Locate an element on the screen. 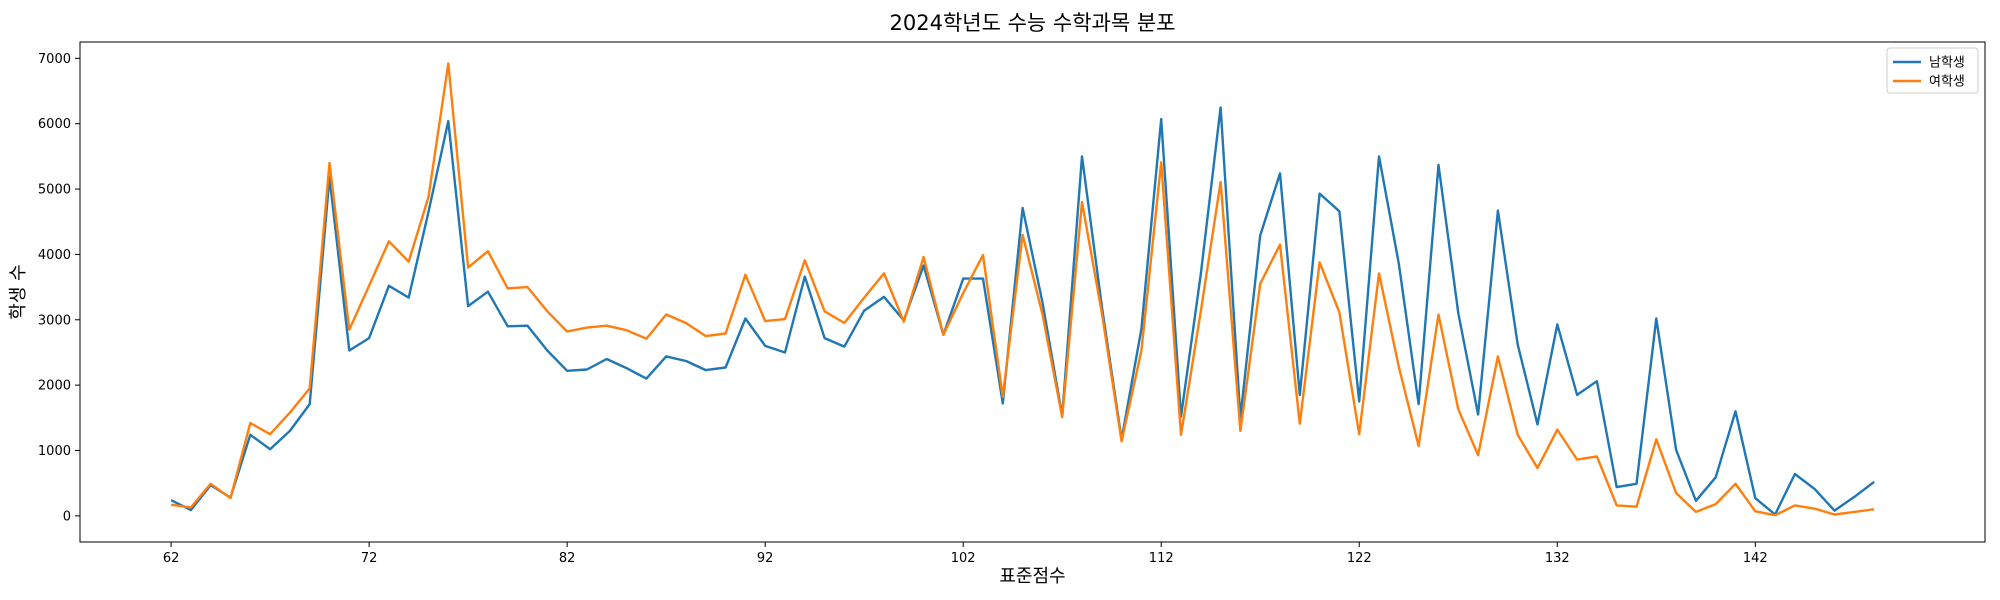  y-tick-label: 6000 is located at coordinates (54, 124).